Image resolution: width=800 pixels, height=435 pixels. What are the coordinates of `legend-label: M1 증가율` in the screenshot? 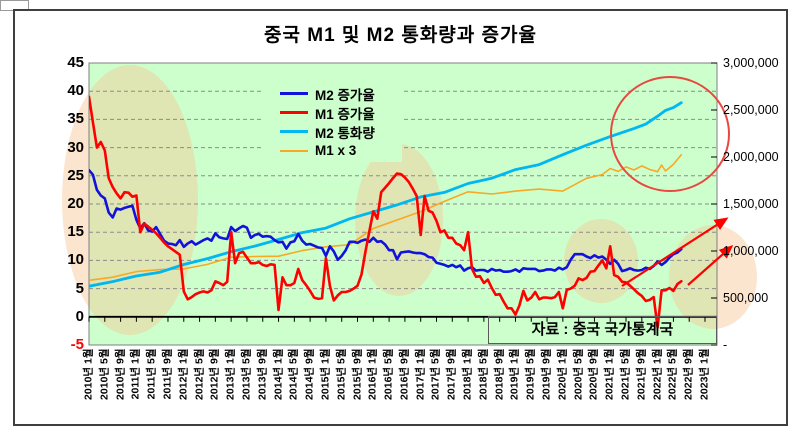 It's located at (345, 114).